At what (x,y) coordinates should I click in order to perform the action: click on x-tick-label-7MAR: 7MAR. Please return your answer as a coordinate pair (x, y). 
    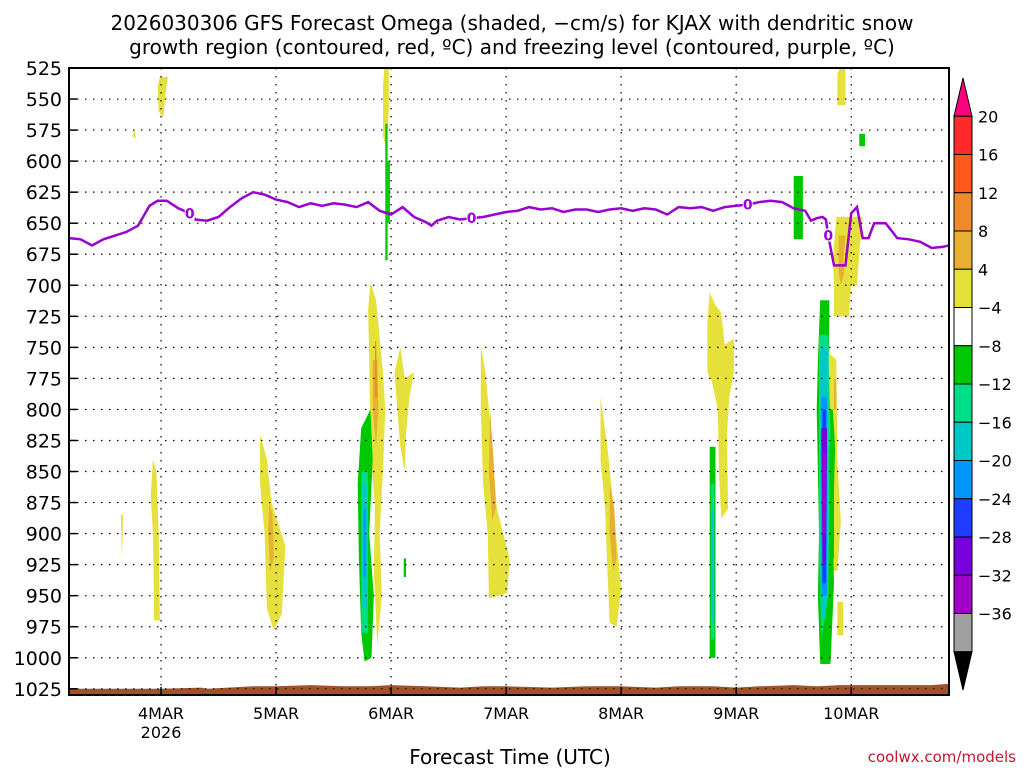
    Looking at the image, I should click on (506, 713).